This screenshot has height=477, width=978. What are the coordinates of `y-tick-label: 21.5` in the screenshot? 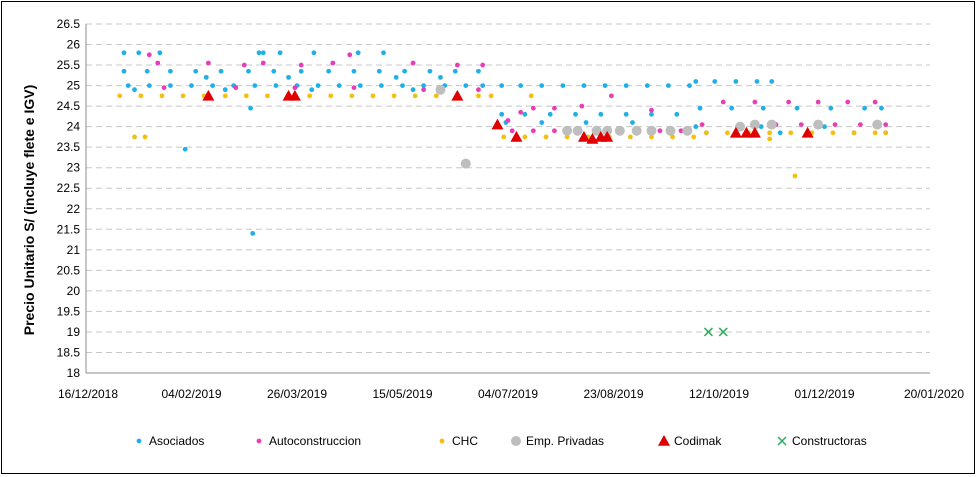 It's located at (69, 229).